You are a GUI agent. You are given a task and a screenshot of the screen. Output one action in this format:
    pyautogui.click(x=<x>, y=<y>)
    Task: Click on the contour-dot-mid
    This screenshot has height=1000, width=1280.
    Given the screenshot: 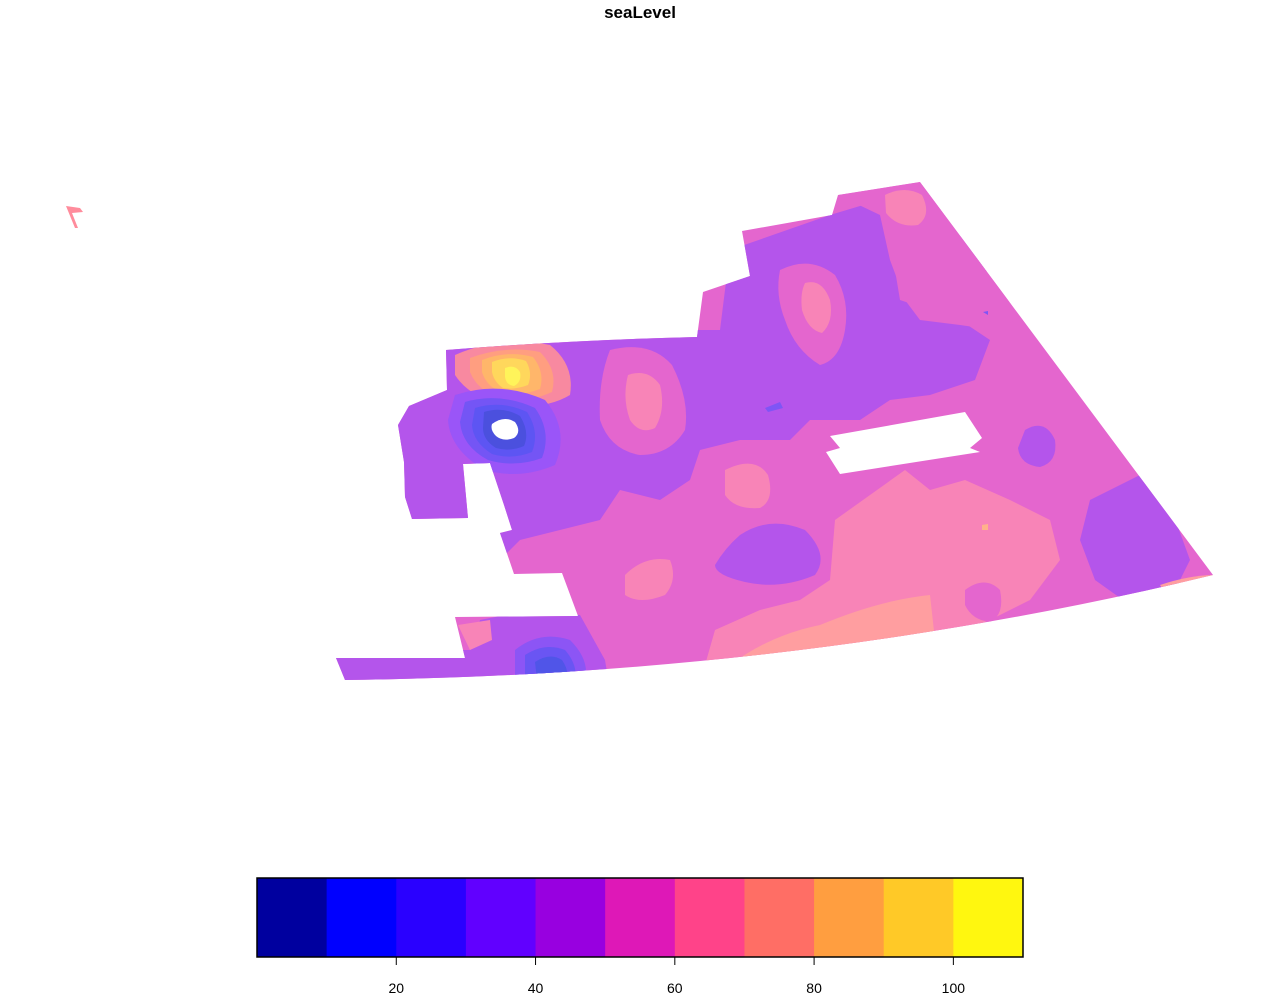 What is the action you would take?
    pyautogui.click(x=774, y=407)
    